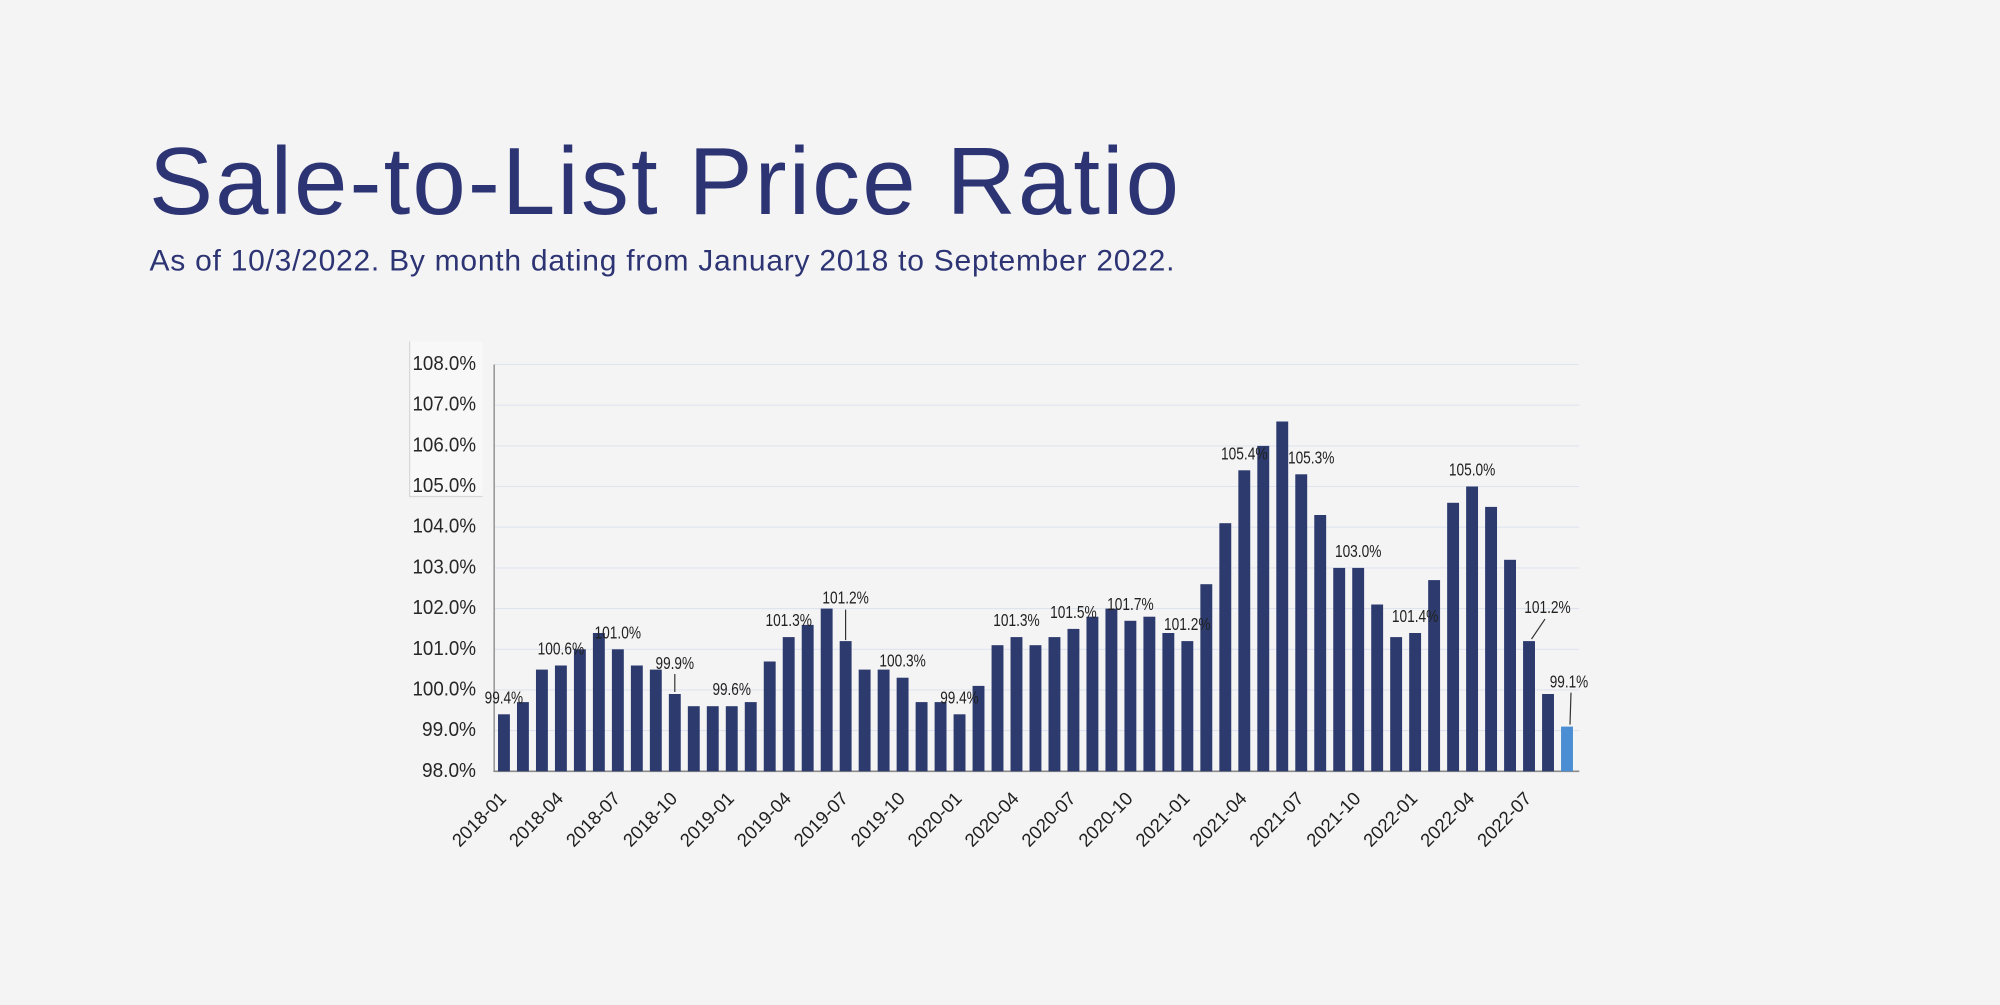 Image resolution: width=2000 pixels, height=1005 pixels. What do you see at coordinates (449, 771) in the screenshot?
I see `svg-text: 98.0%` at bounding box center [449, 771].